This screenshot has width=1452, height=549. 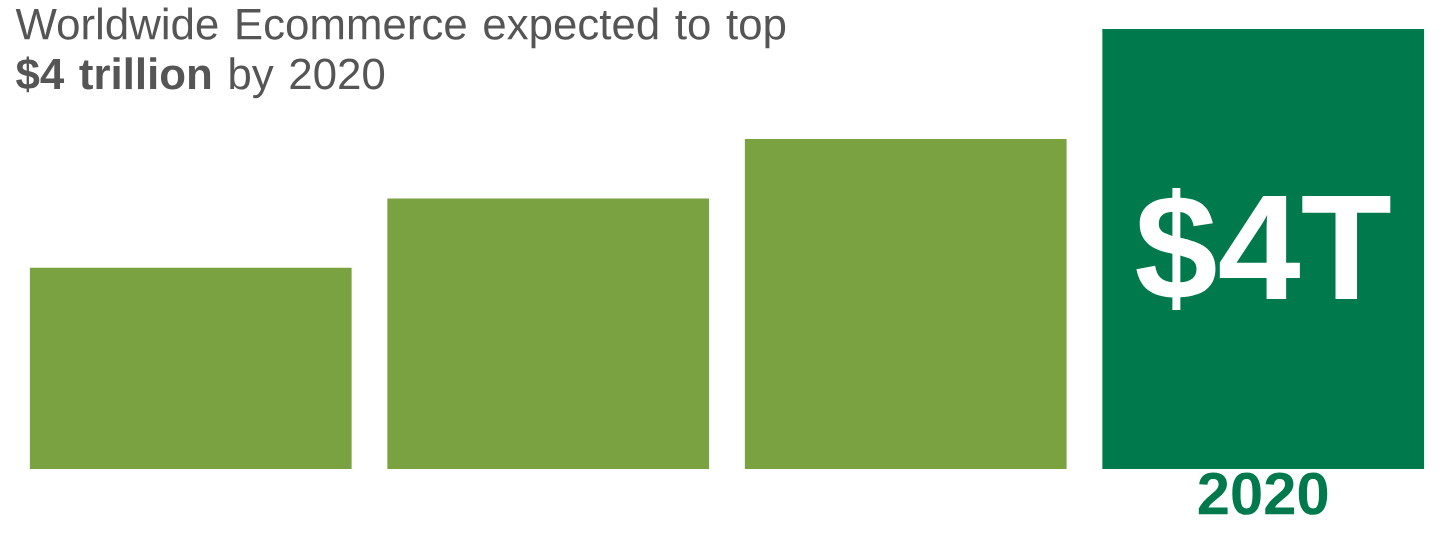 I want to click on data-label: $4T, so click(x=1263, y=249).